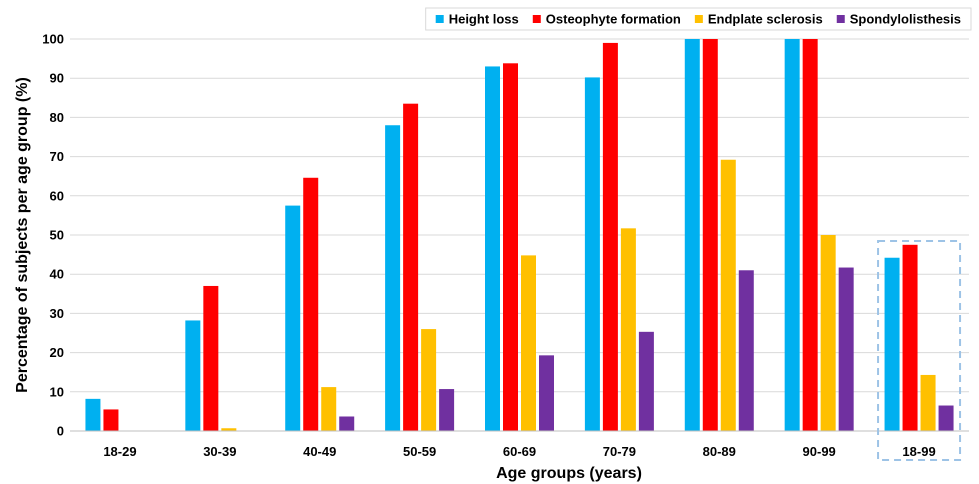 The height and width of the screenshot is (484, 979). Describe the element at coordinates (419, 451) in the screenshot. I see `x-tick-label: 50-59` at that location.